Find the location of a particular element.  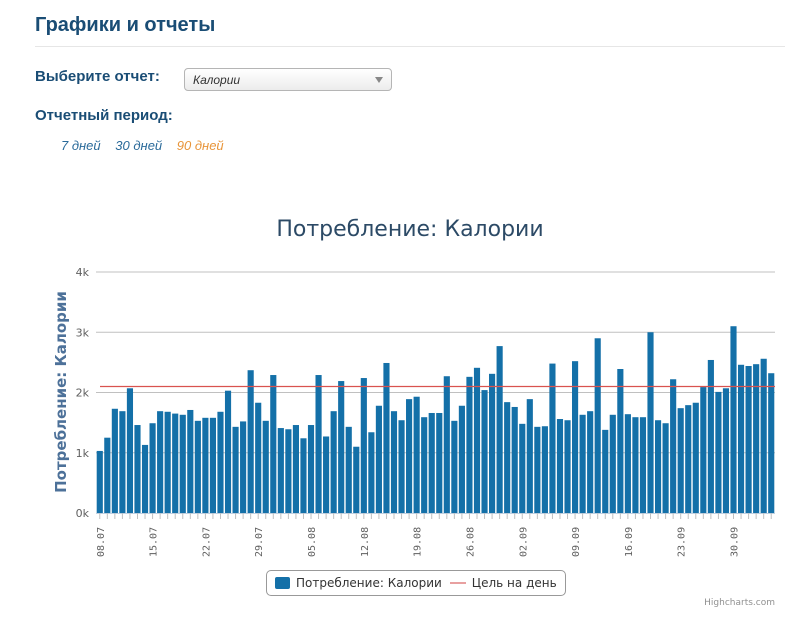

period-label: Отчетный период: is located at coordinates (104, 115).